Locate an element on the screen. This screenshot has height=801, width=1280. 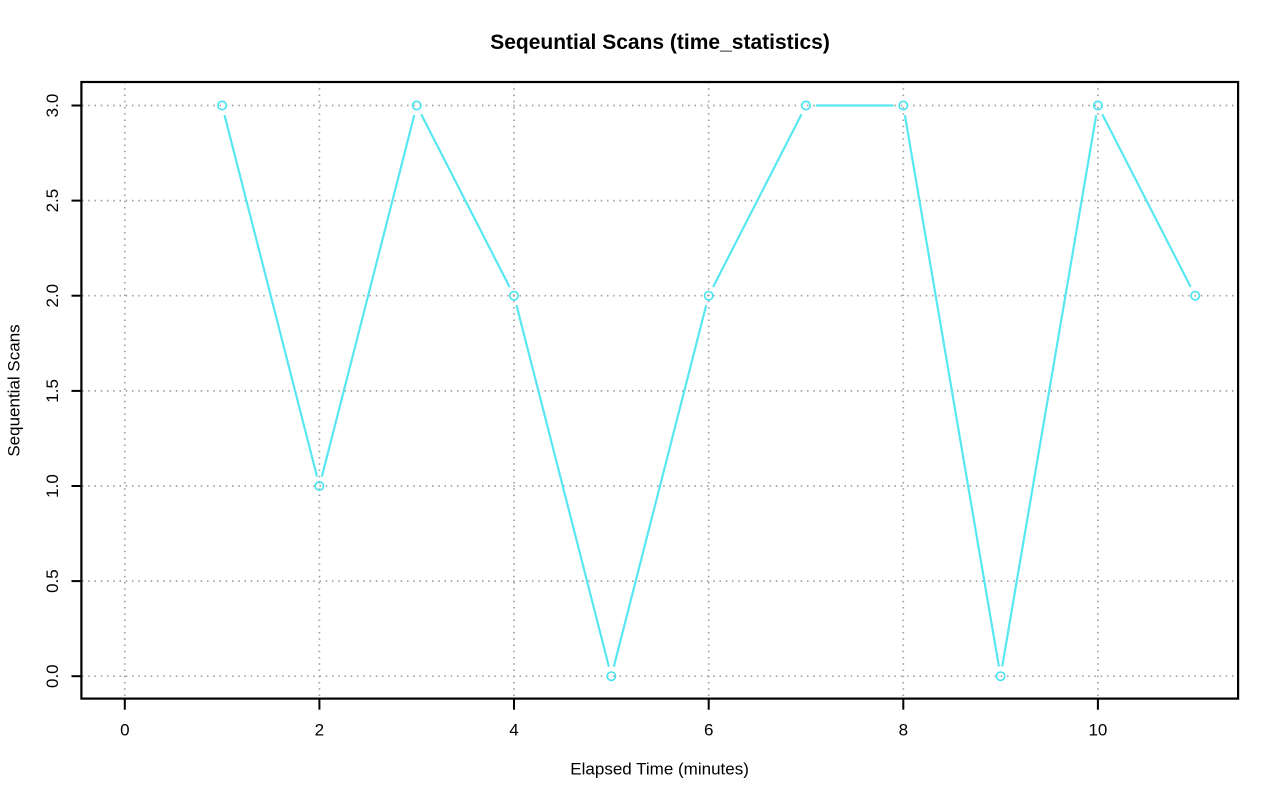
svg-text: 4 is located at coordinates (513, 730).